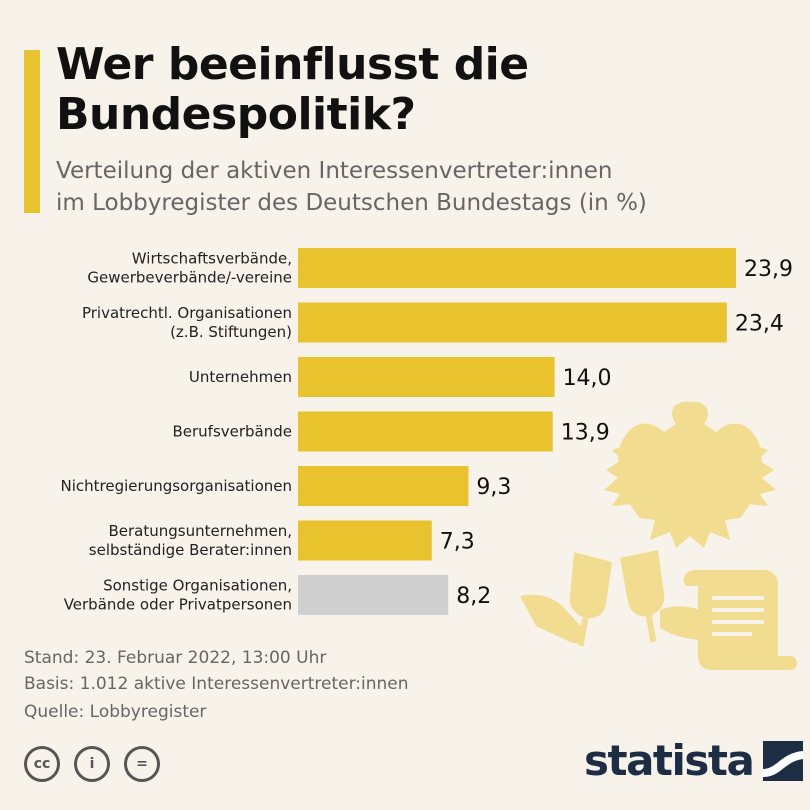 This screenshot has width=810, height=810. I want to click on document-scroll-icon, so click(740, 620).